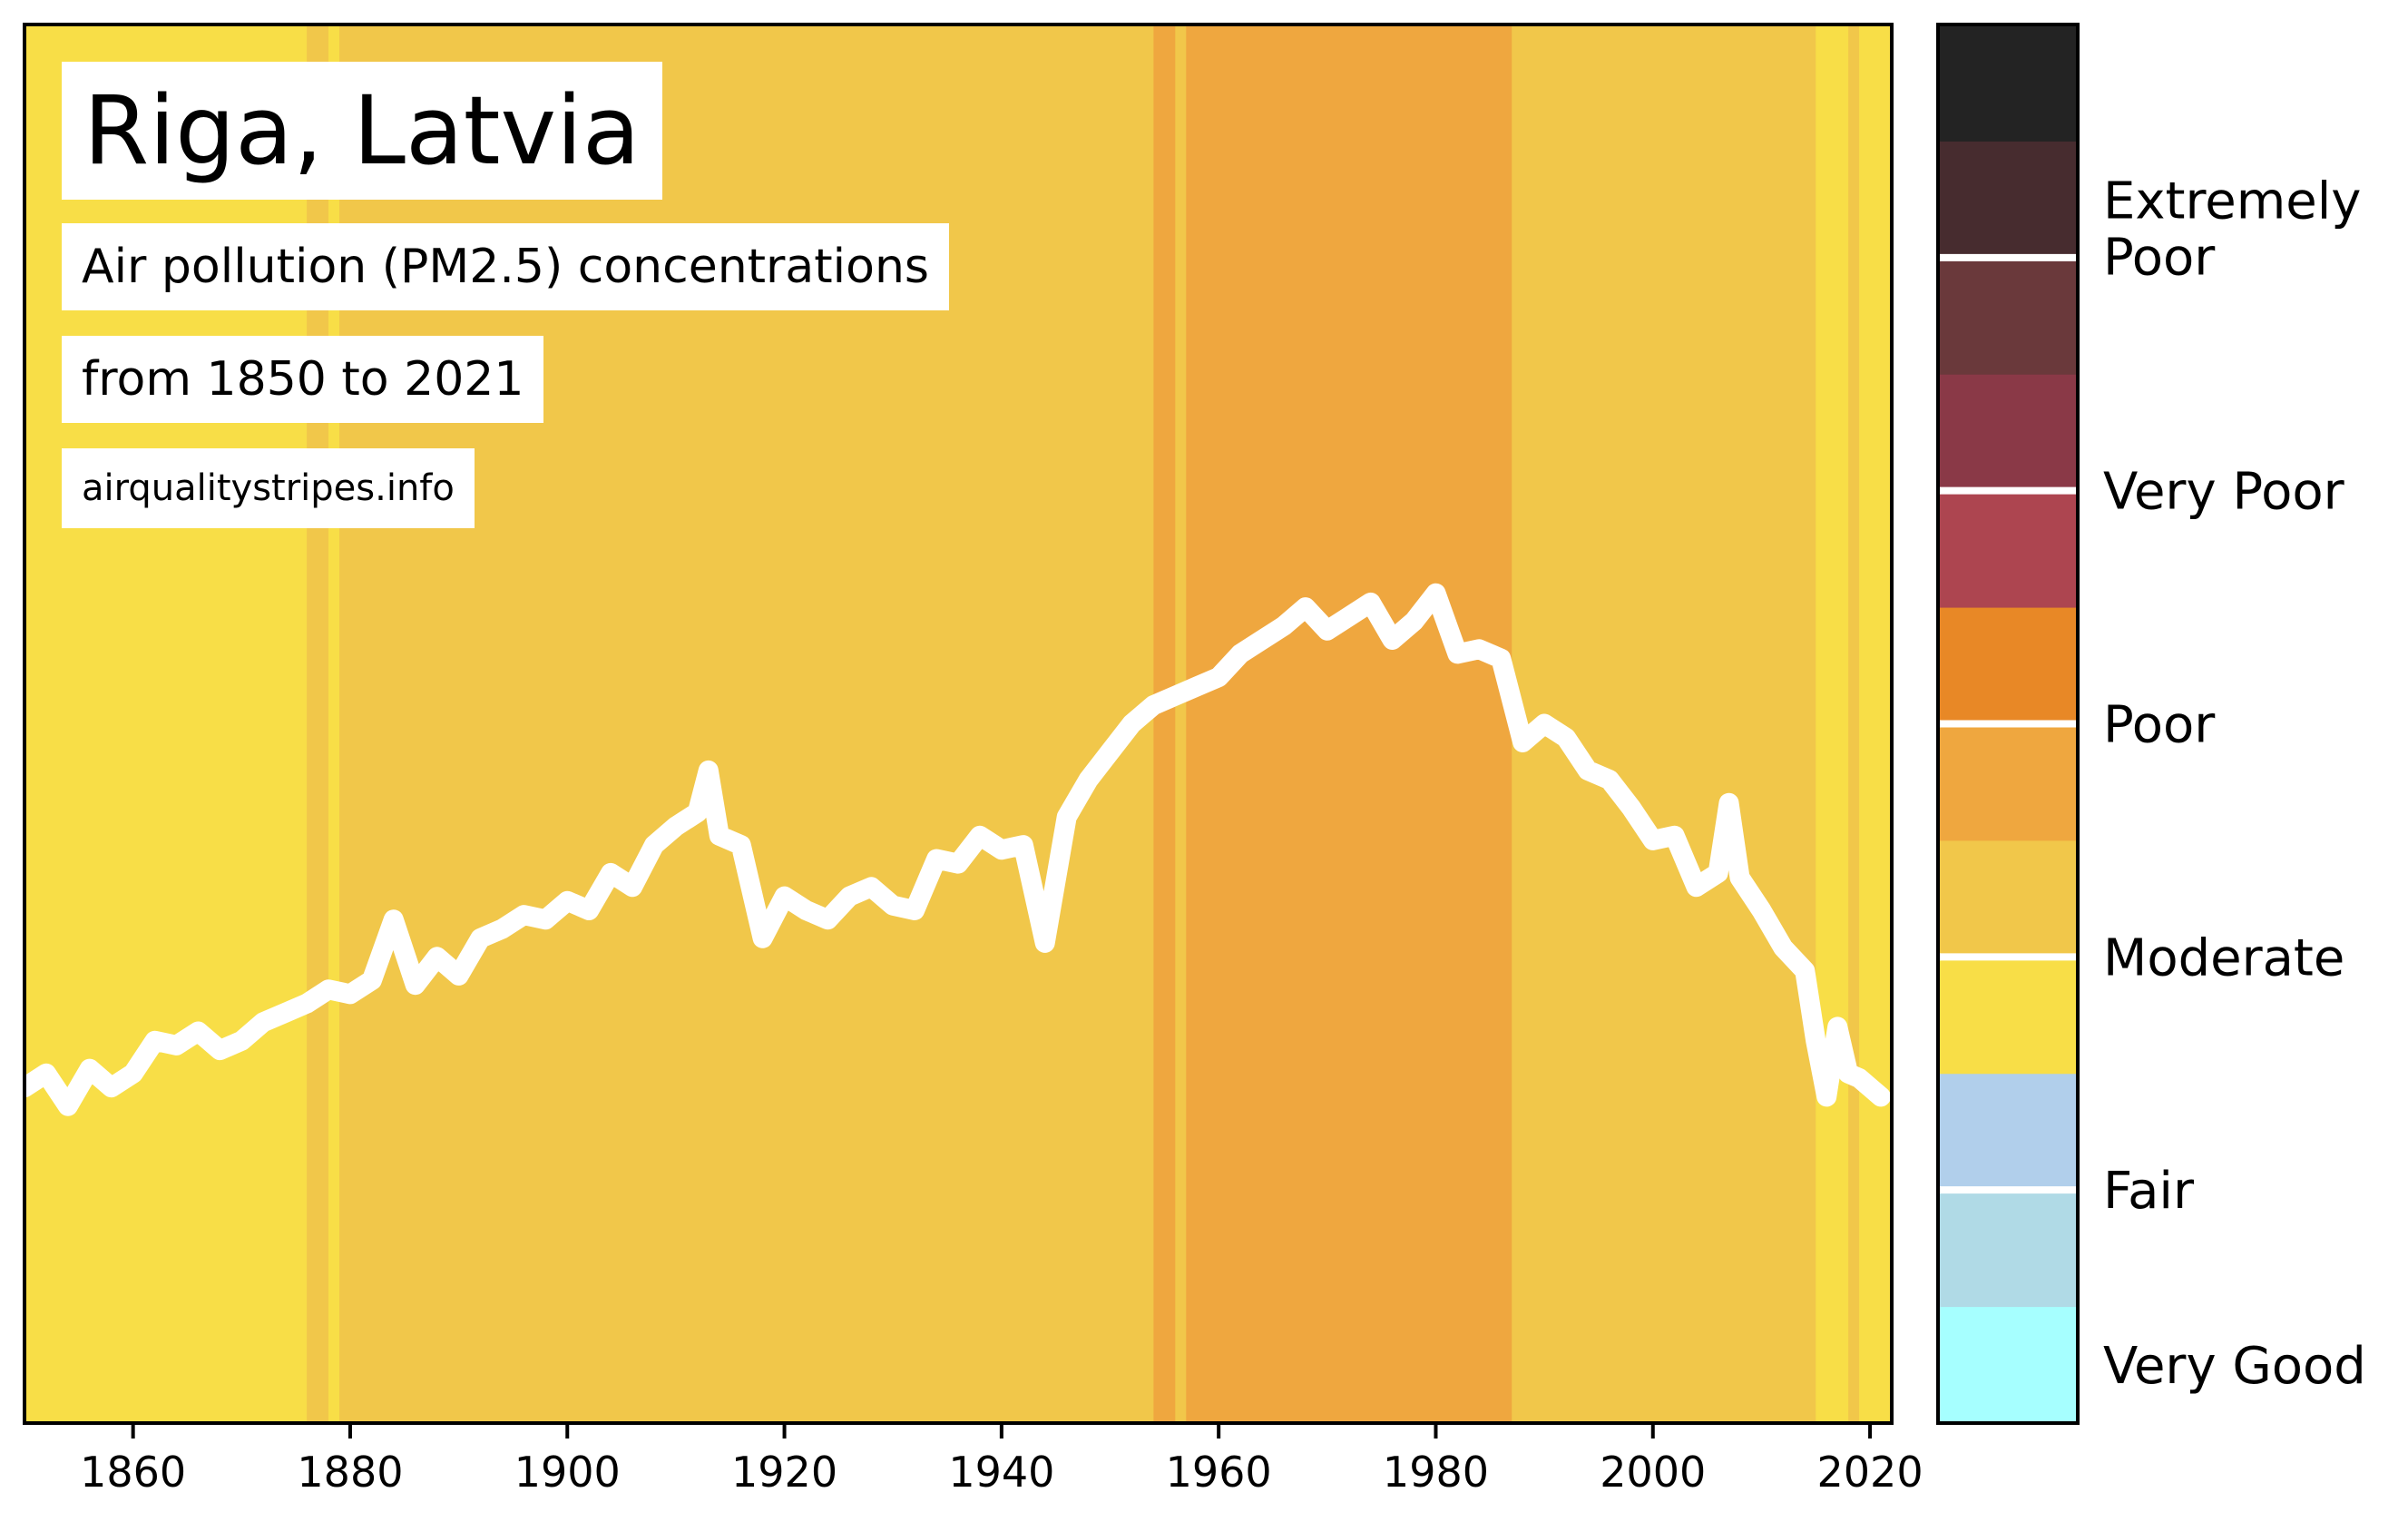 The image size is (2408, 1522). Describe the element at coordinates (2232, 230) in the screenshot. I see `colorbar-label-5: Extremely Poor` at that location.